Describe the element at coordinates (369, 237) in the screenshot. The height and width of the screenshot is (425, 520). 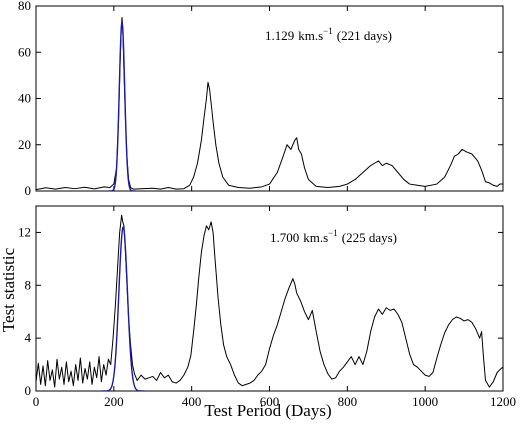
I see `annotation-period: (225 days)` at that location.